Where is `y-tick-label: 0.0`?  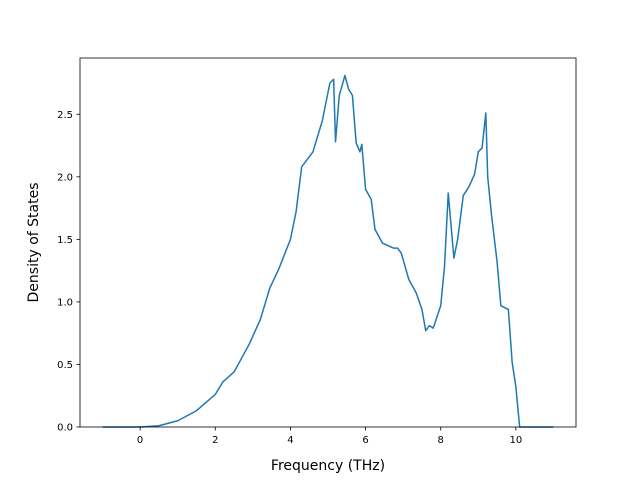
y-tick-label: 0.0 is located at coordinates (65, 428).